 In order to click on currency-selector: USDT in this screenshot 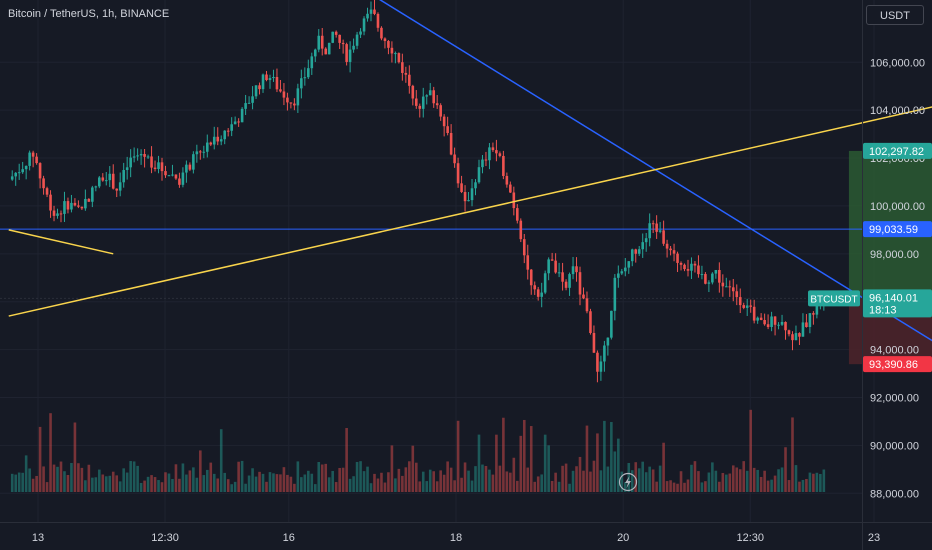, I will do `click(895, 15)`.